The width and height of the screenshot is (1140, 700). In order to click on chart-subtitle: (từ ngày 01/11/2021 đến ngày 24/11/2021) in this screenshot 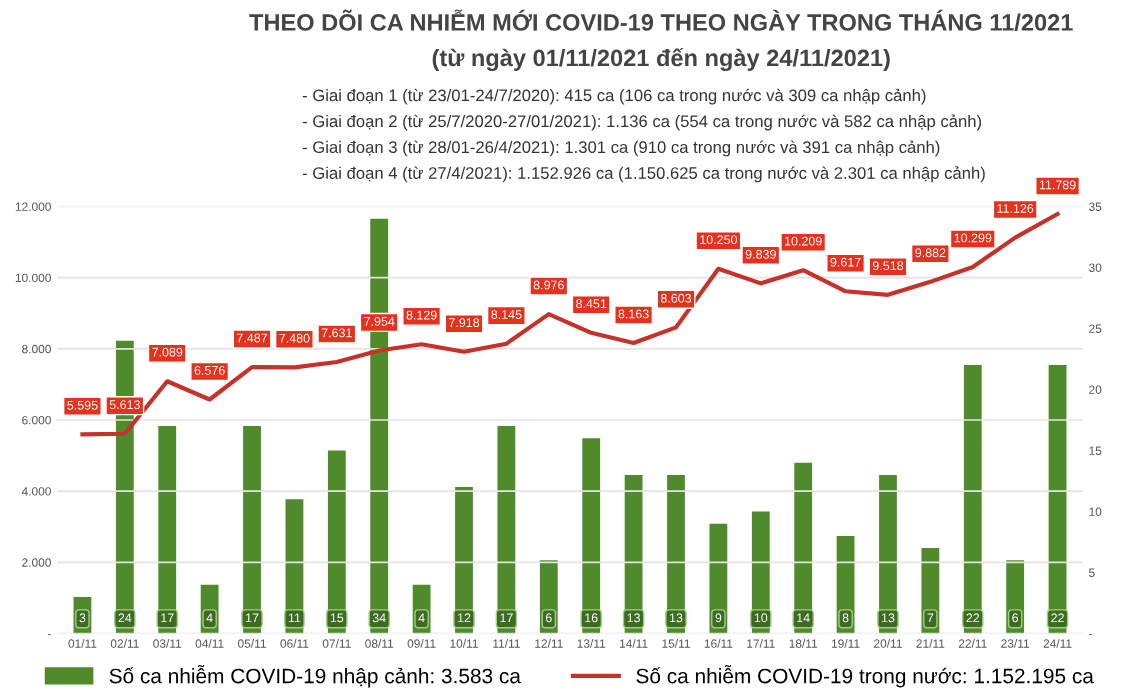, I will do `click(661, 59)`.